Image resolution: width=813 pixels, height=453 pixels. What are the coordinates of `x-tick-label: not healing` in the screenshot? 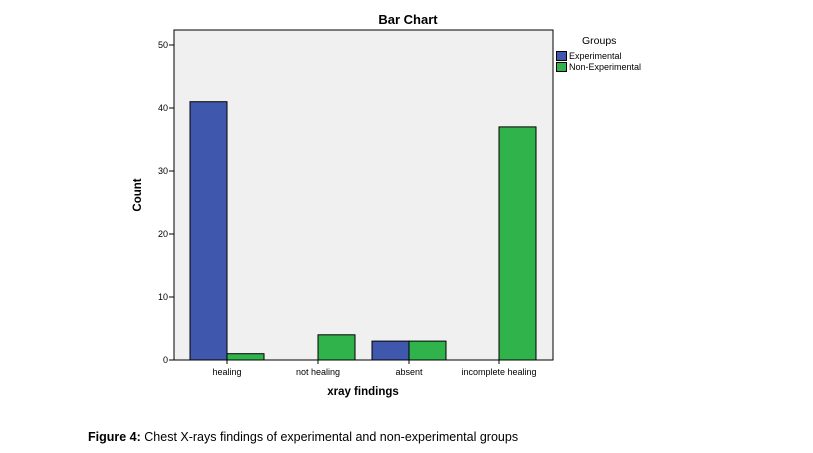 It's located at (318, 372).